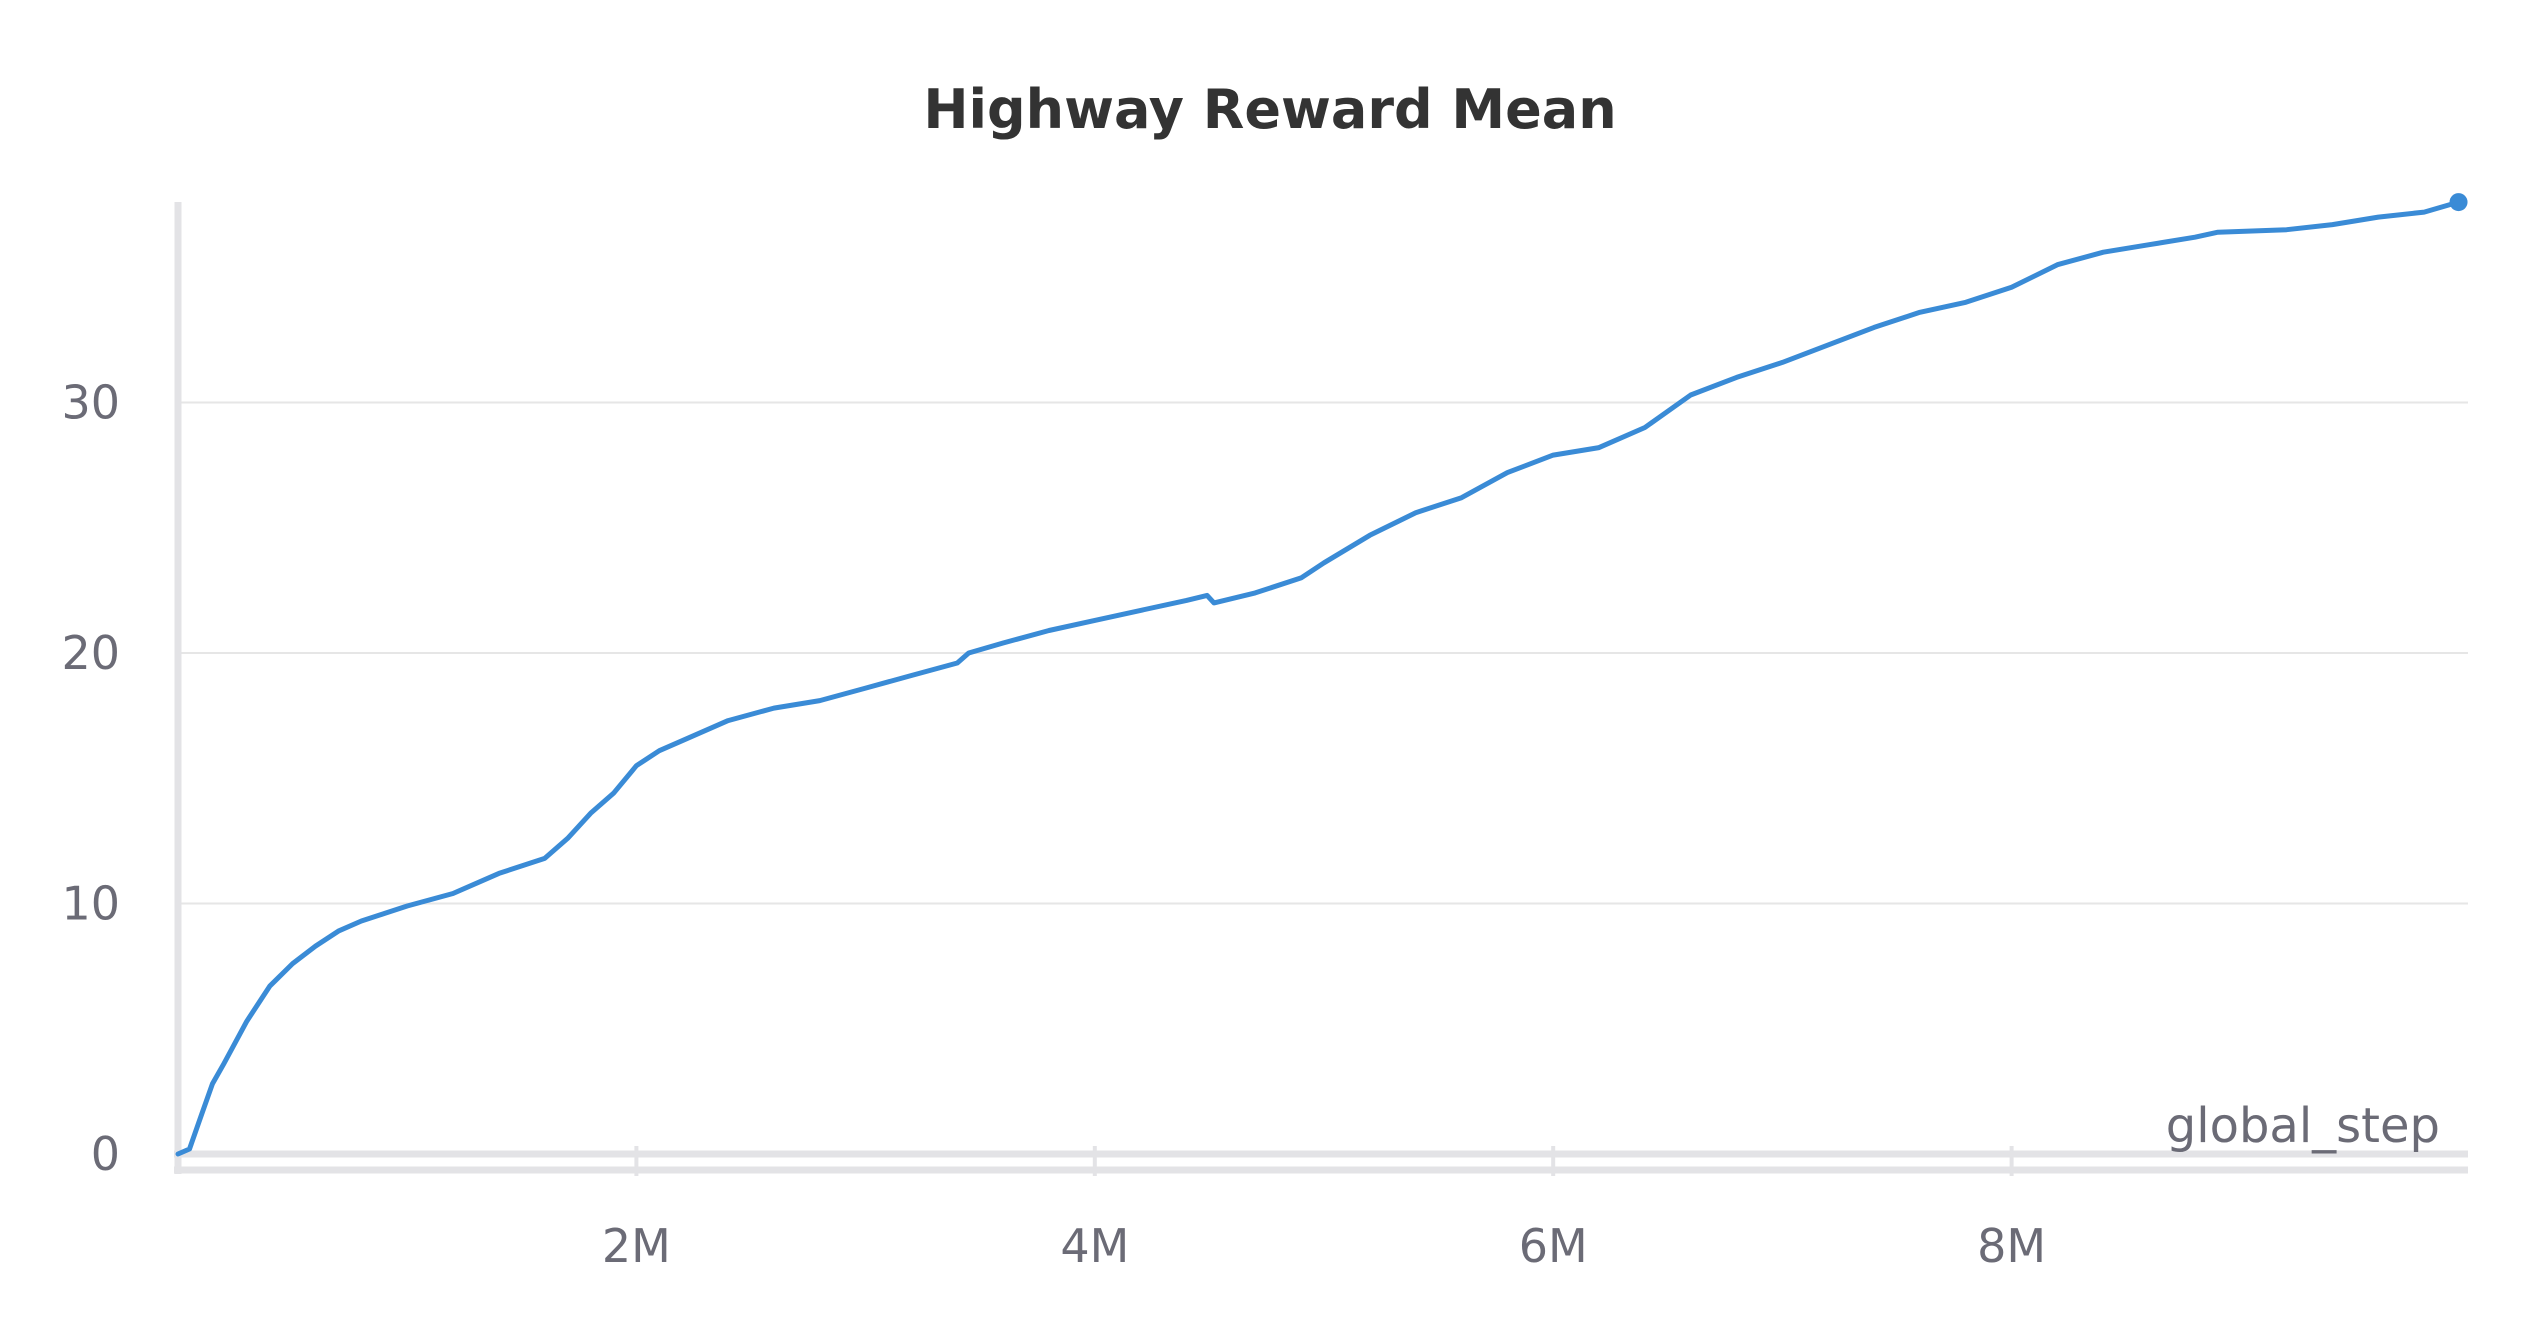 This screenshot has width=2528, height=1328. I want to click on y-tick-label: 20, so click(90, 653).